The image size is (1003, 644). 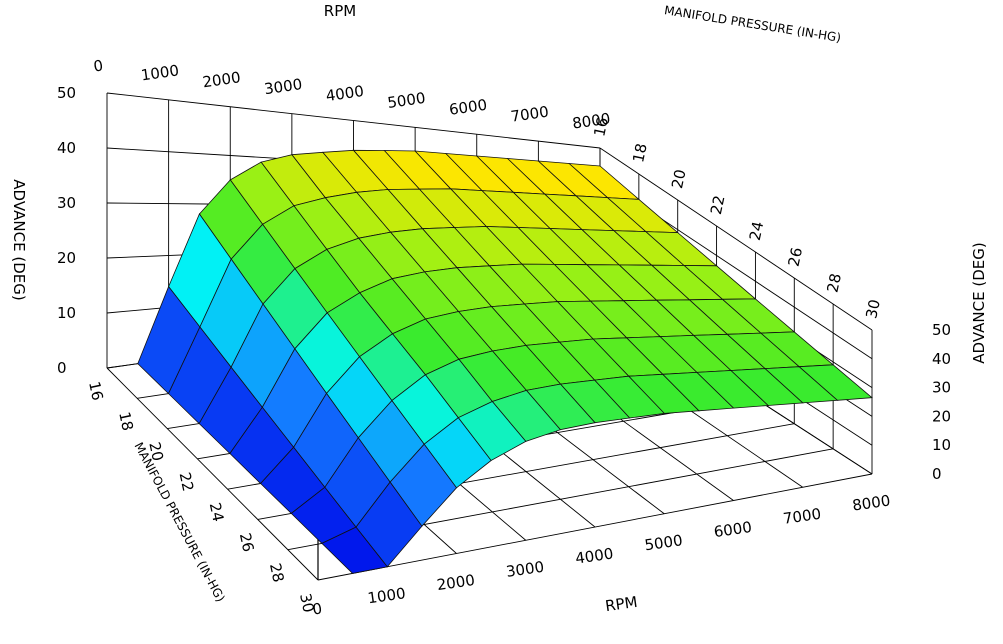 What do you see at coordinates (66, 203) in the screenshot?
I see `advance-tick-label-left: 30` at bounding box center [66, 203].